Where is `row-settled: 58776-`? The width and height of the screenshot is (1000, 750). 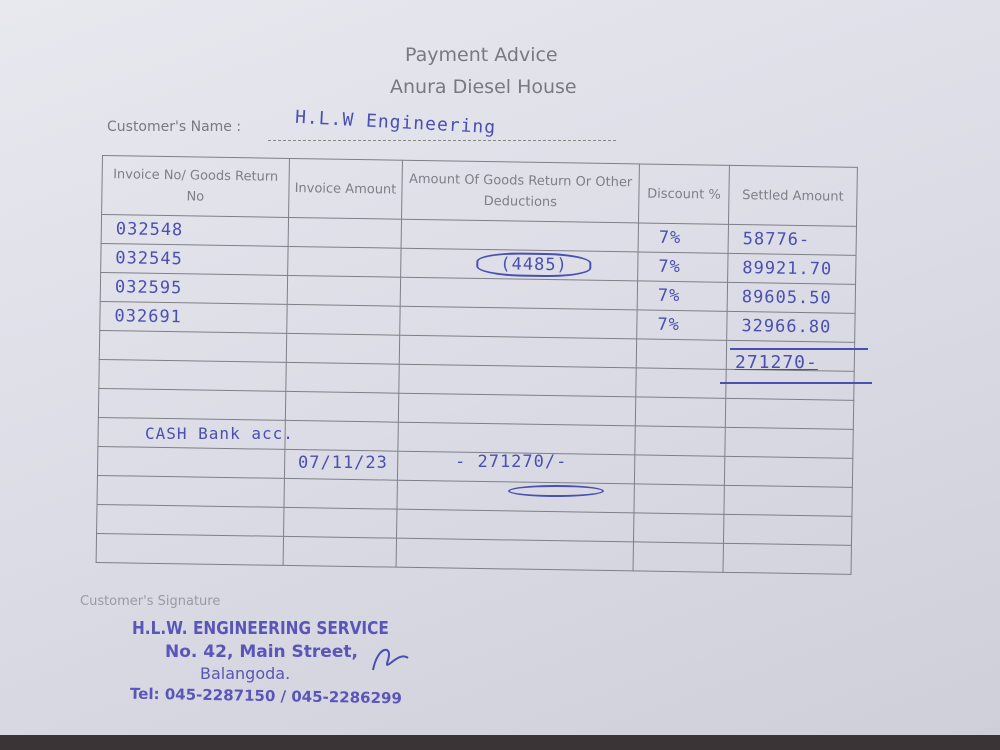 row-settled: 58776- is located at coordinates (776, 240).